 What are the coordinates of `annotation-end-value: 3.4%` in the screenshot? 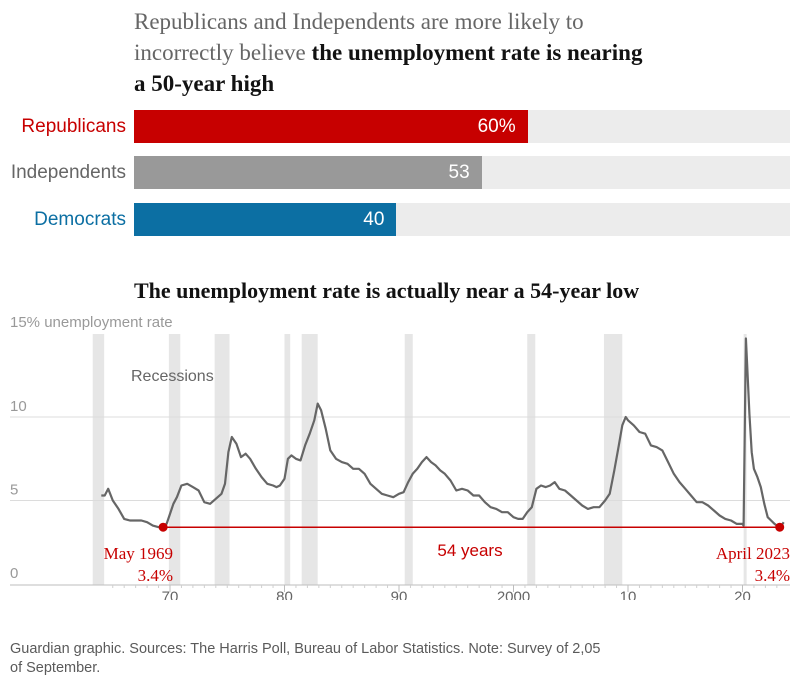 It's located at (772, 575).